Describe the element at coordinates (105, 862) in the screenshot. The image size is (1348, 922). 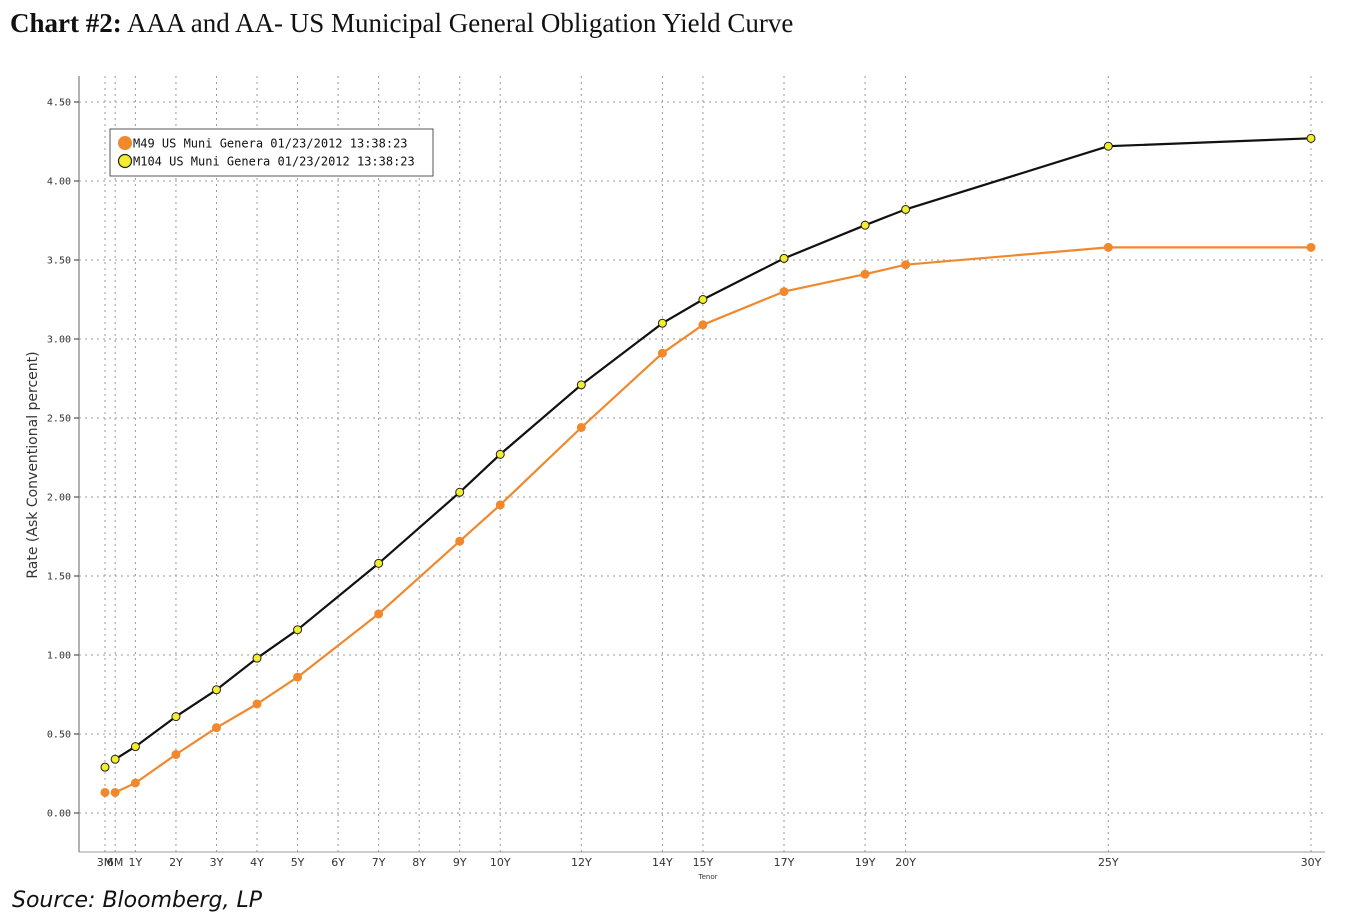
I see `x-tick-label: 3M` at that location.